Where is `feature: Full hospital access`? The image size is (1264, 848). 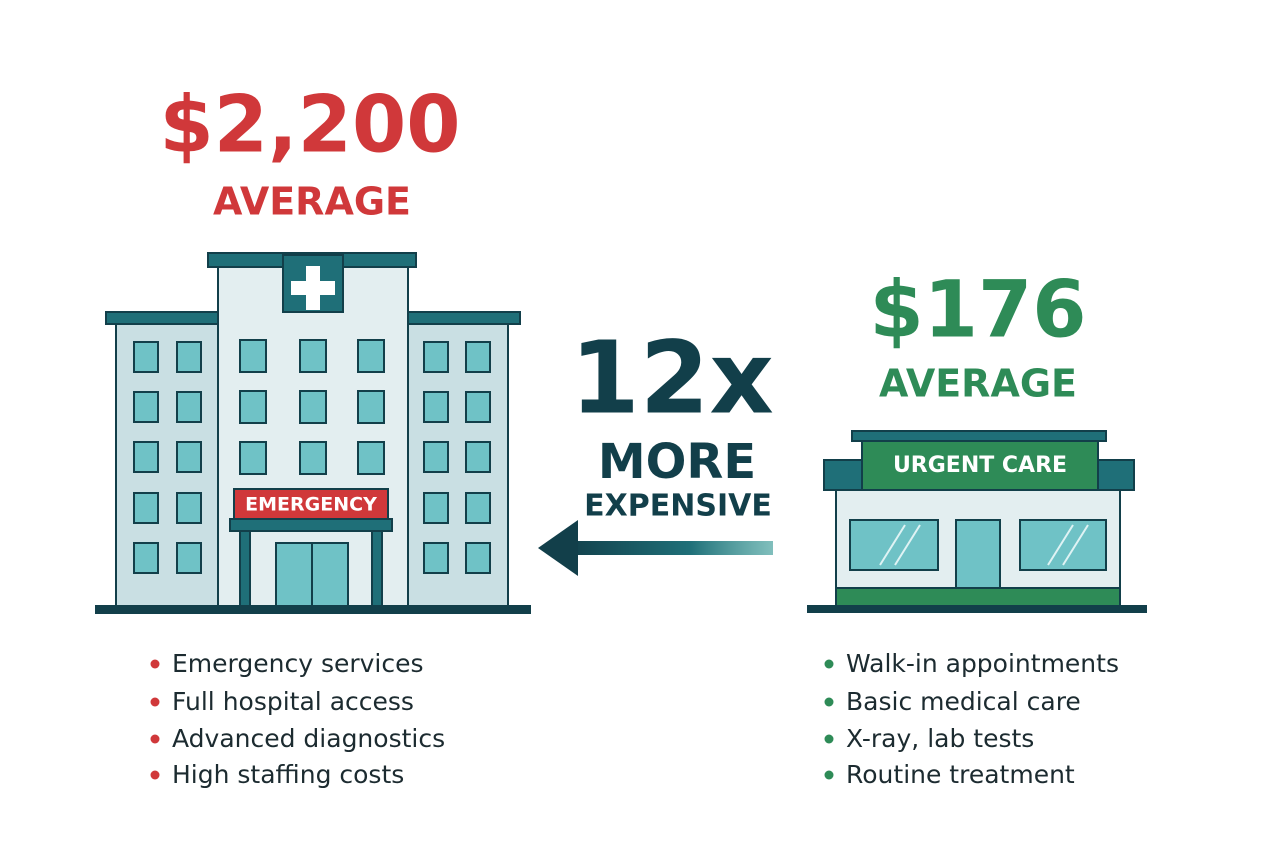 feature: Full hospital access is located at coordinates (293, 701).